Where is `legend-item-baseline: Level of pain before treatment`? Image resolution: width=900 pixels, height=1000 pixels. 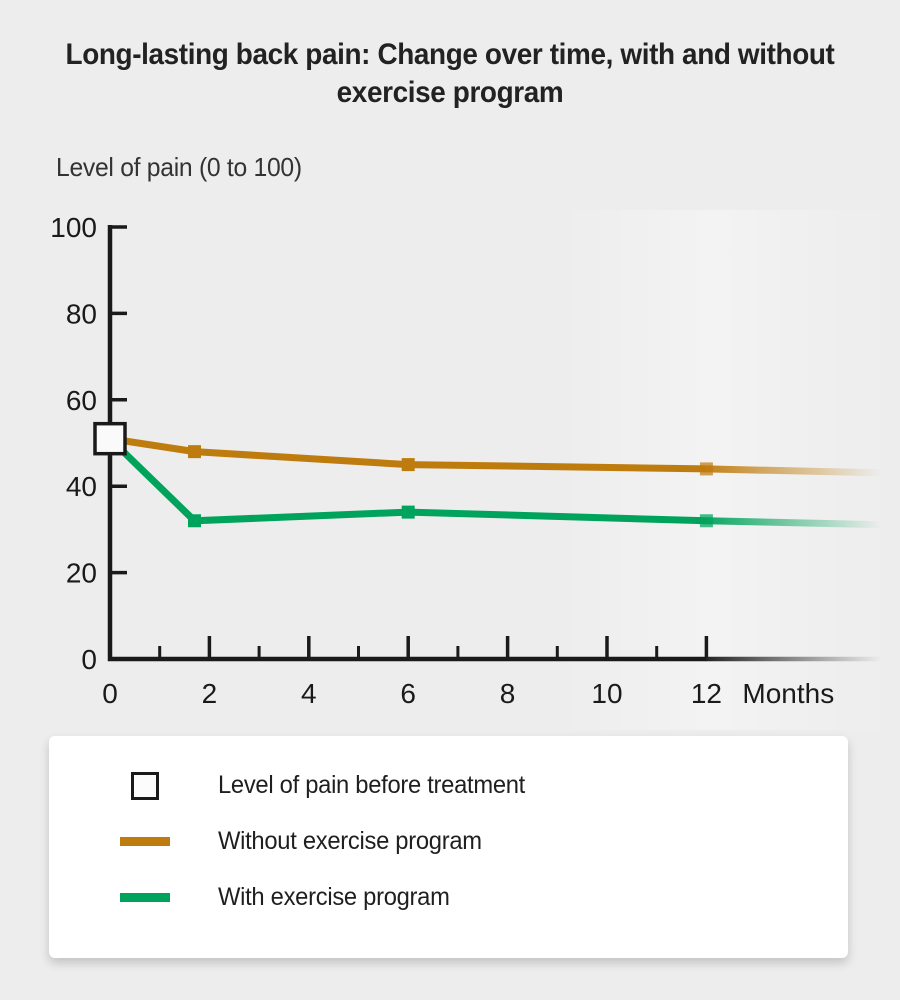
legend-item-baseline: Level of pain before treatment is located at coordinates (471, 785).